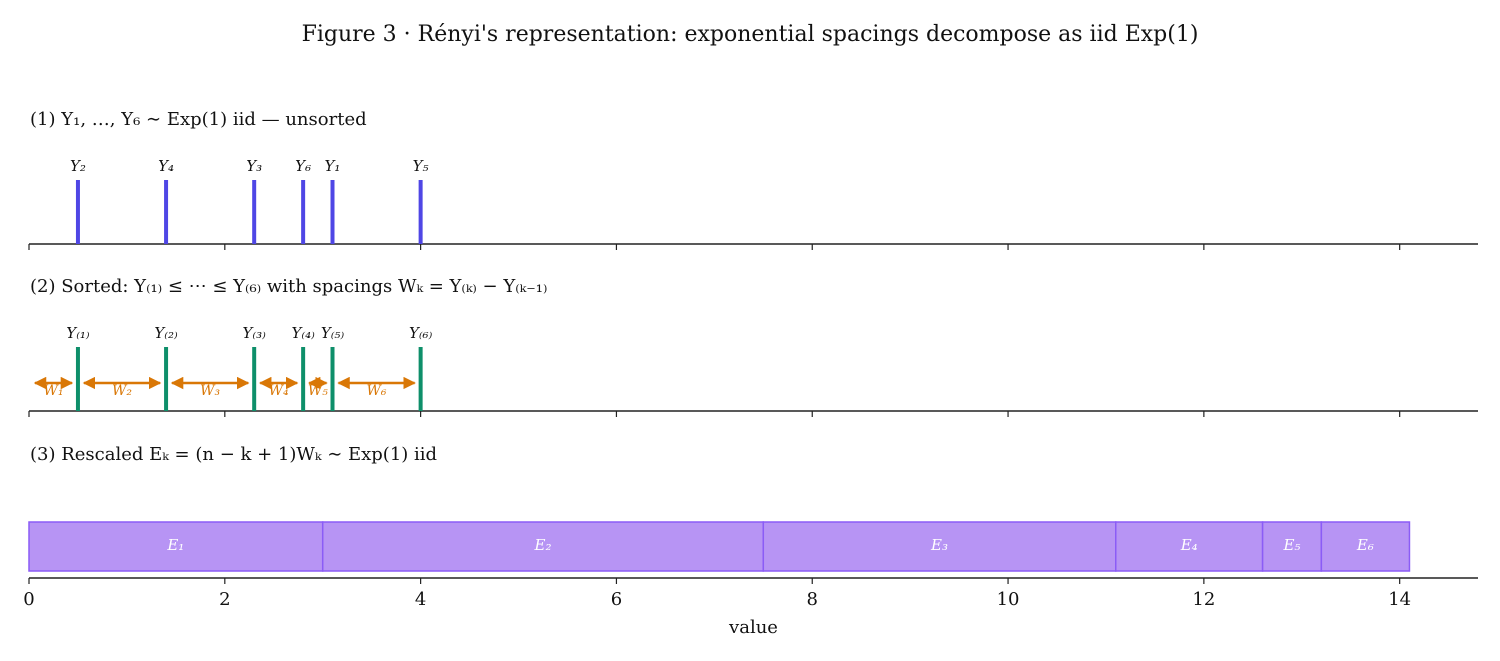 This screenshot has height=661, width=1500. What do you see at coordinates (78, 333) in the screenshot?
I see `spike-label: Y₍₁₎` at bounding box center [78, 333].